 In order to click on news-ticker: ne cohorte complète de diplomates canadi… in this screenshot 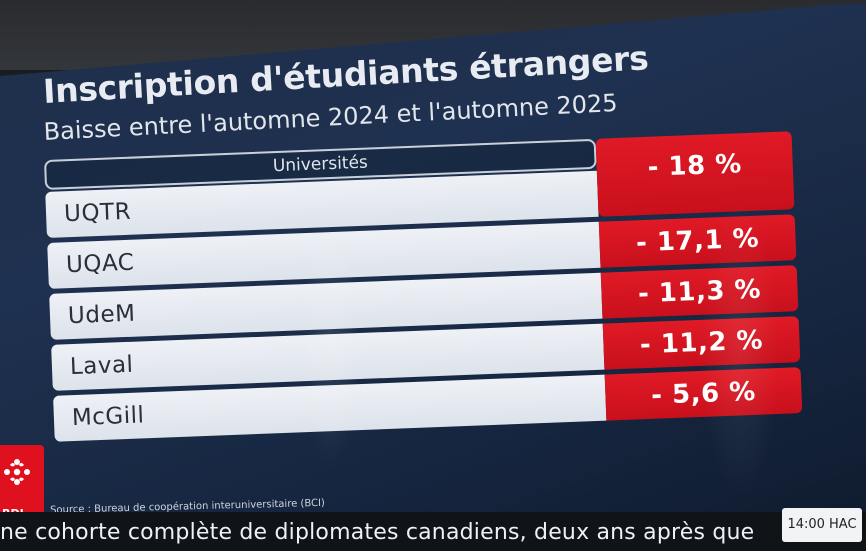, I will do `click(433, 531)`.